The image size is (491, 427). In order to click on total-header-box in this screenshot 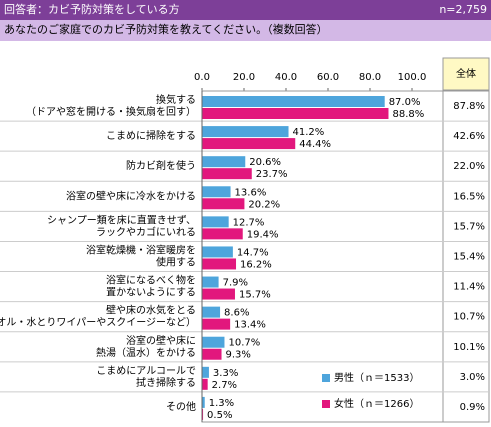, I will do `click(466, 74)`.